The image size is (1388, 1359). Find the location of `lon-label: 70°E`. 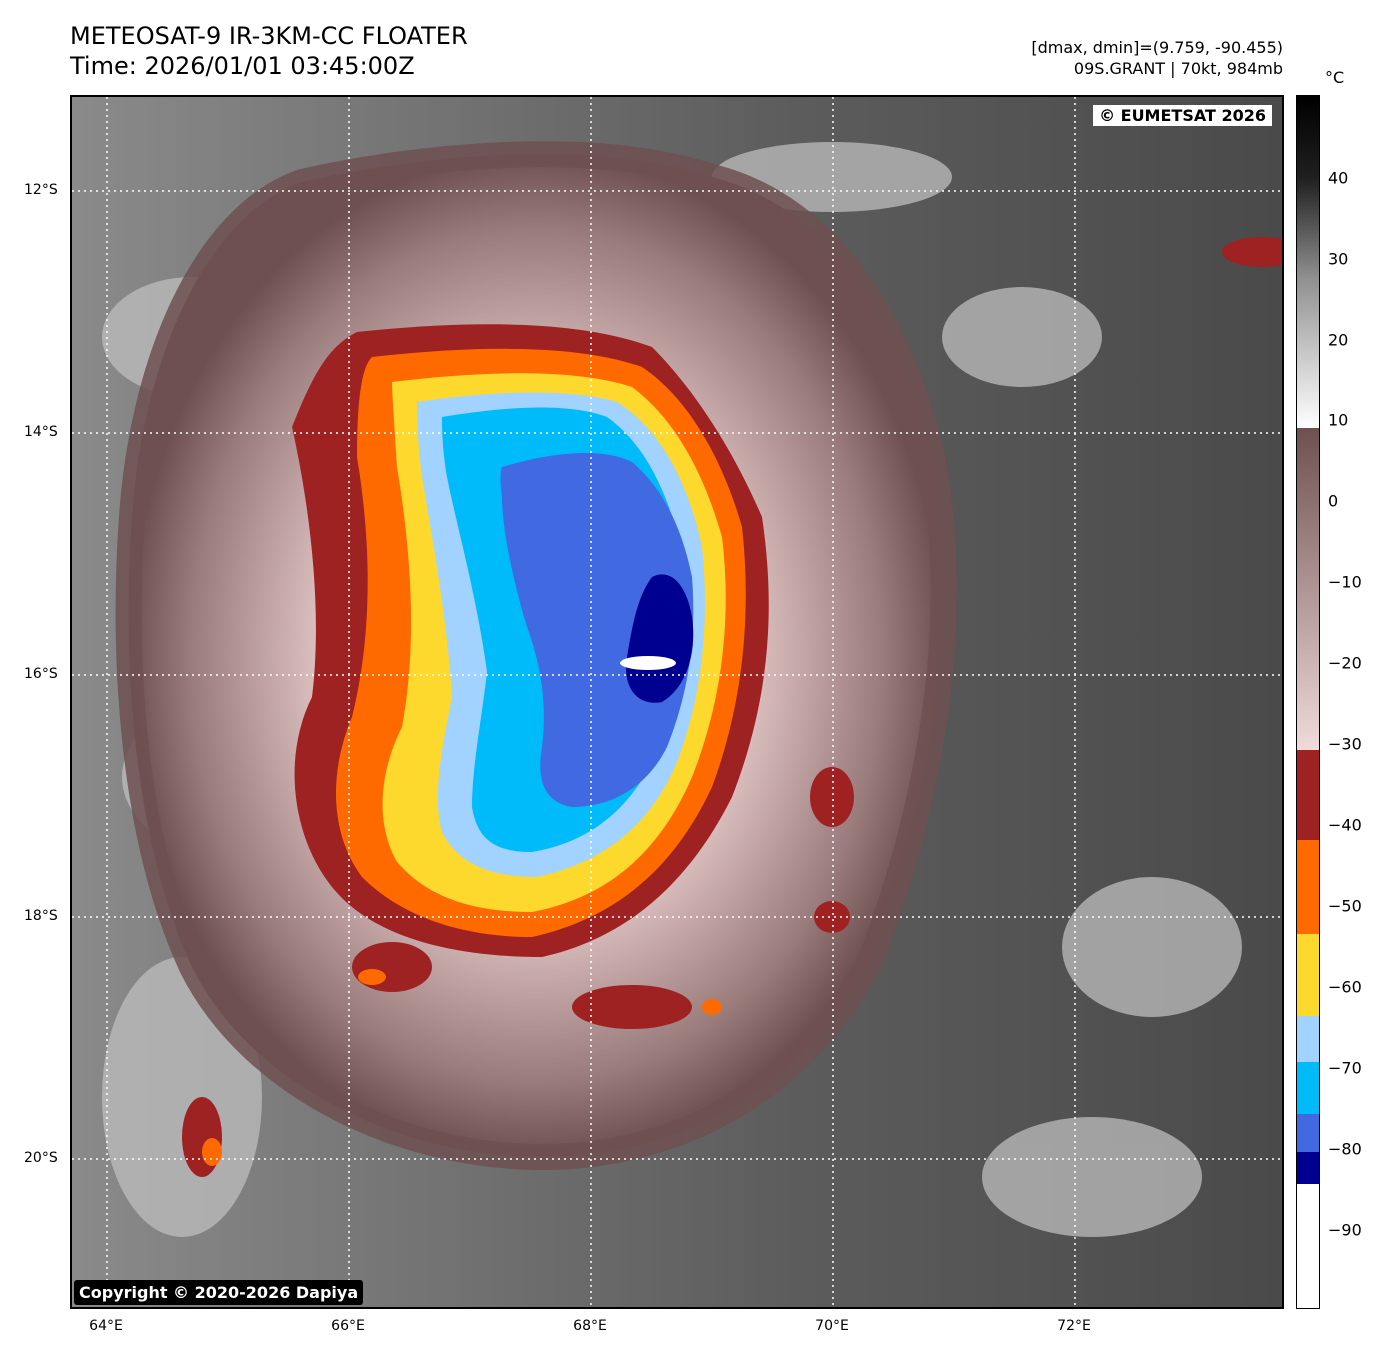

lon-label: 70°E is located at coordinates (832, 1326).